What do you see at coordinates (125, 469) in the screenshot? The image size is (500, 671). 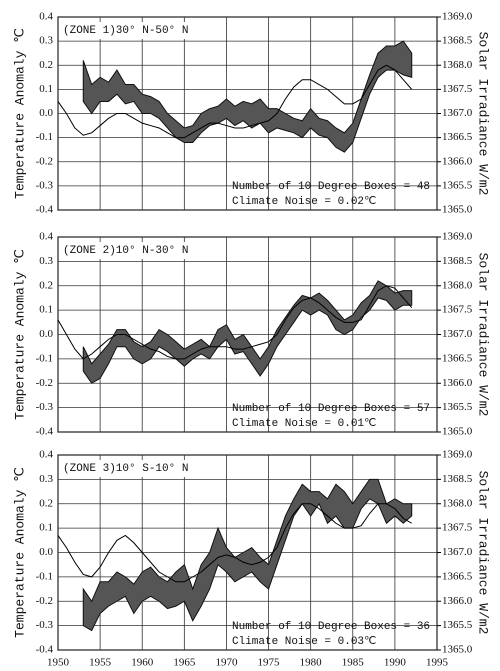 I see `panel-title: (ZONE 3)10° S-10° N` at bounding box center [125, 469].